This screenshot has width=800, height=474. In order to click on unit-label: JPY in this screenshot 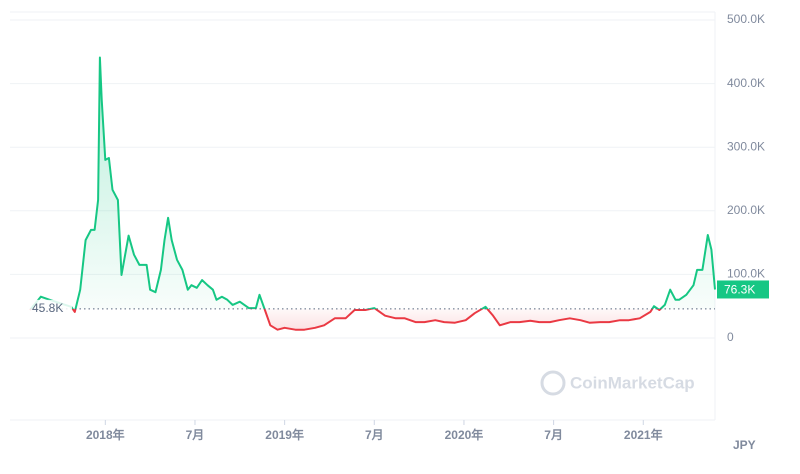, I will do `click(744, 445)`.